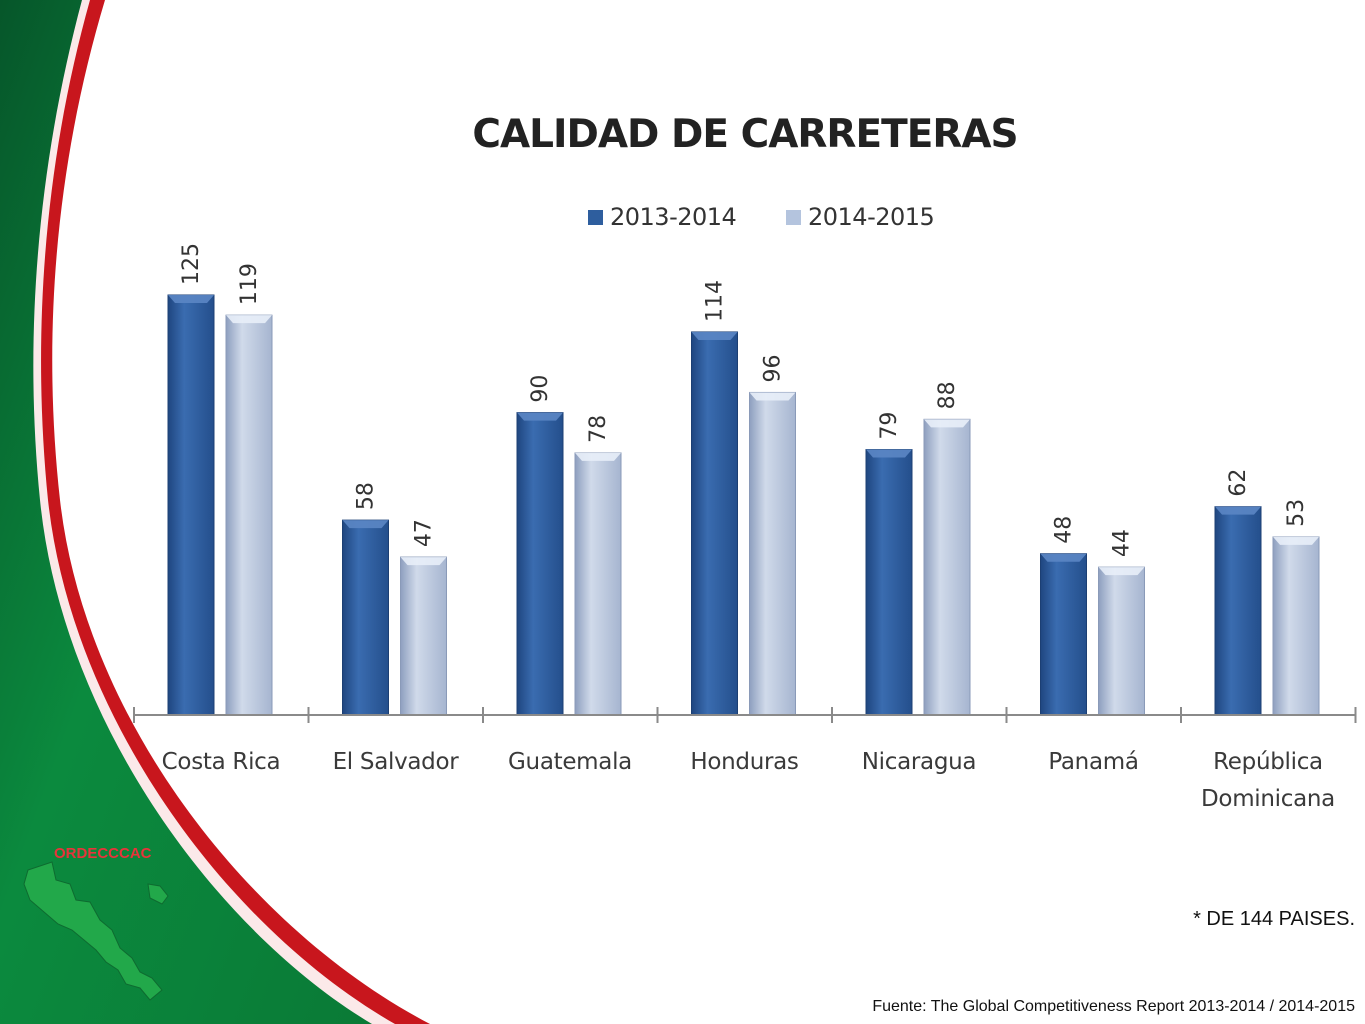 This screenshot has height=1024, width=1365. What do you see at coordinates (673, 217) in the screenshot?
I see `legend-label-series-1: 2013-2014` at bounding box center [673, 217].